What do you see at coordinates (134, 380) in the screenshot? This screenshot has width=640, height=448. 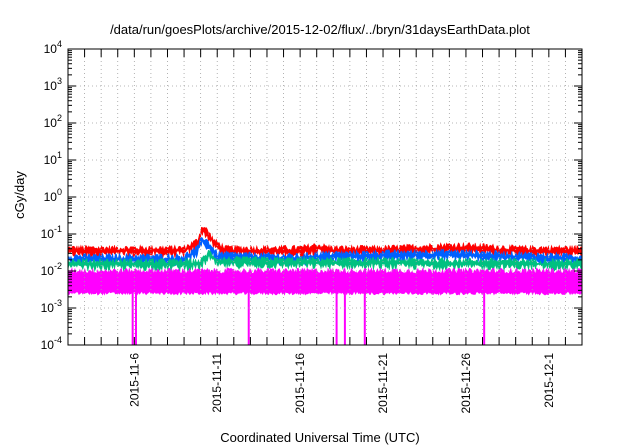 I see `x-tick-label: 2015-11-6` at bounding box center [134, 380].